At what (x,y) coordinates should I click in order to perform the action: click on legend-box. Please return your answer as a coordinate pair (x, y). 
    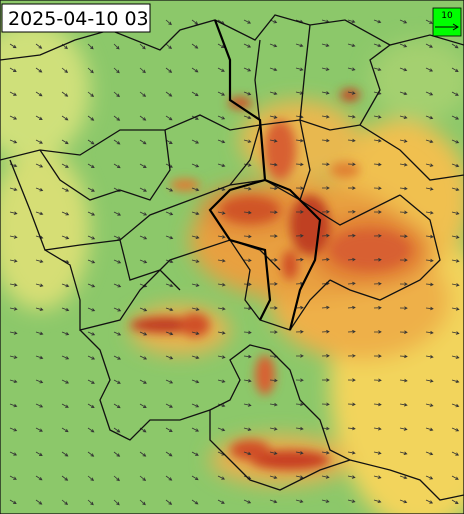
    Looking at the image, I should click on (447, 22).